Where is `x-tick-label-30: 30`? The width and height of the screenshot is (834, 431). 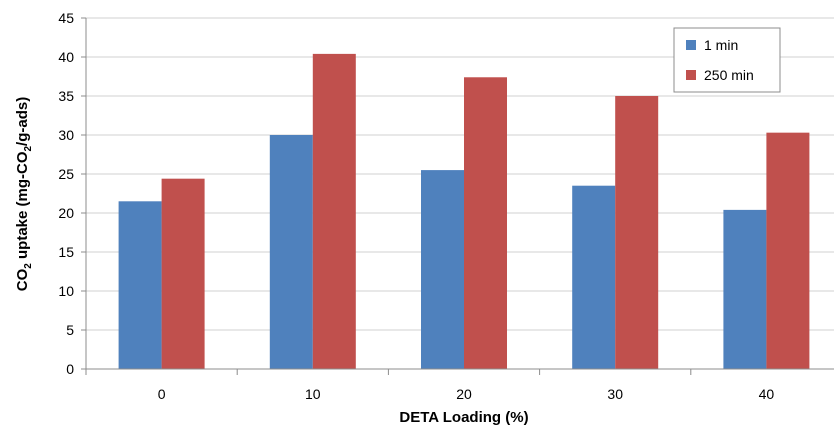
x-tick-label-30: 30 is located at coordinates (615, 394).